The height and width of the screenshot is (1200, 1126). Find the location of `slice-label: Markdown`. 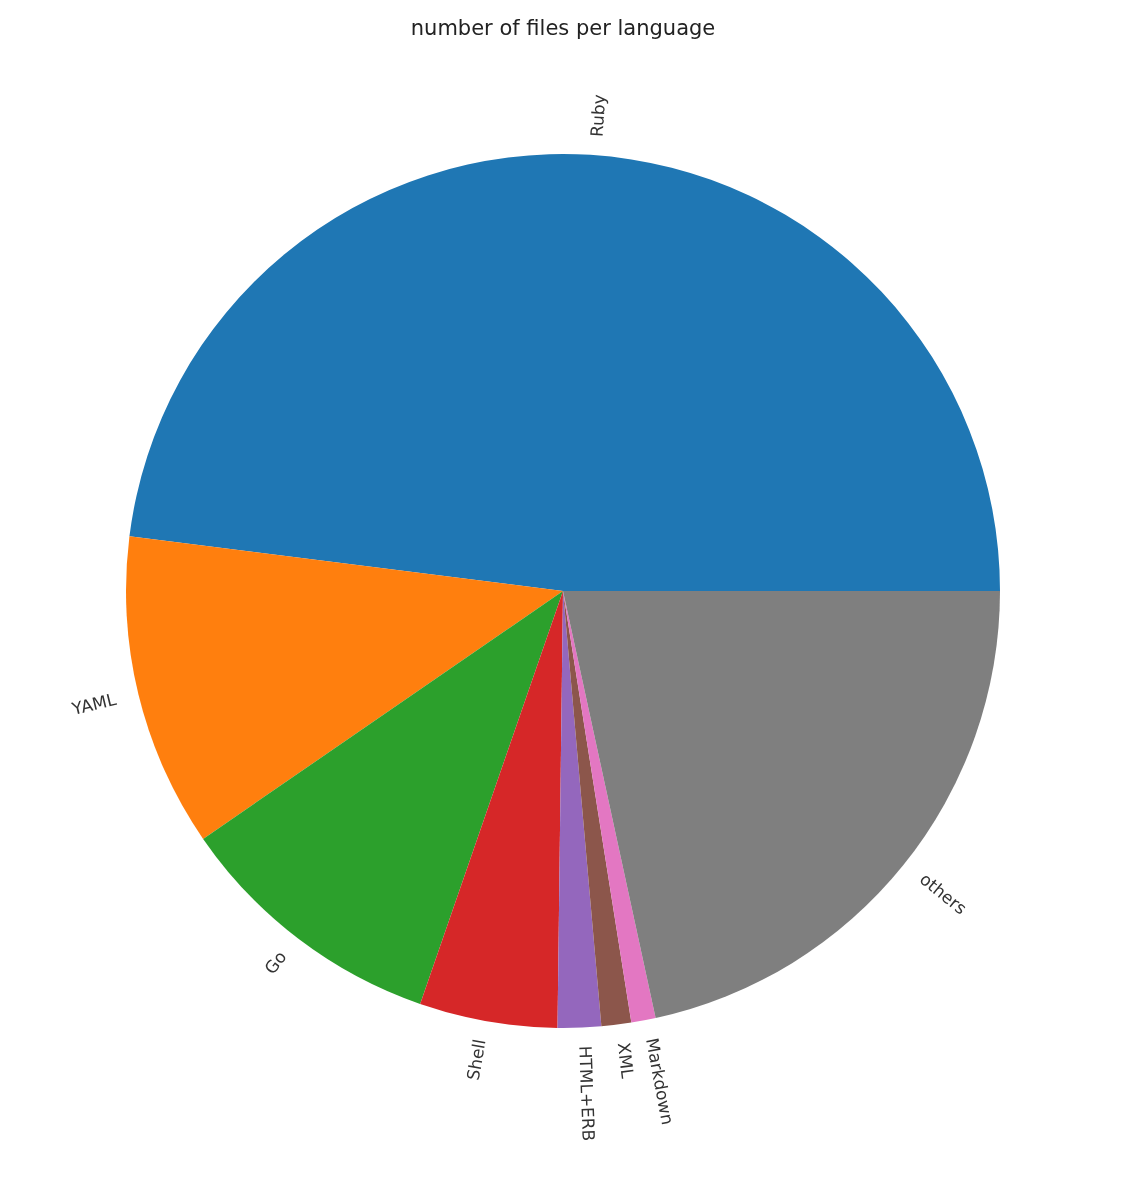

slice-label: Markdown is located at coordinates (660, 1081).